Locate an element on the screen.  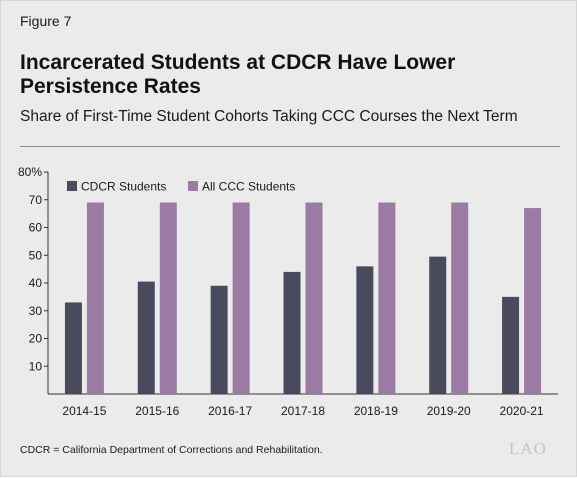
x-tick-label: 2017-18 is located at coordinates (303, 411).